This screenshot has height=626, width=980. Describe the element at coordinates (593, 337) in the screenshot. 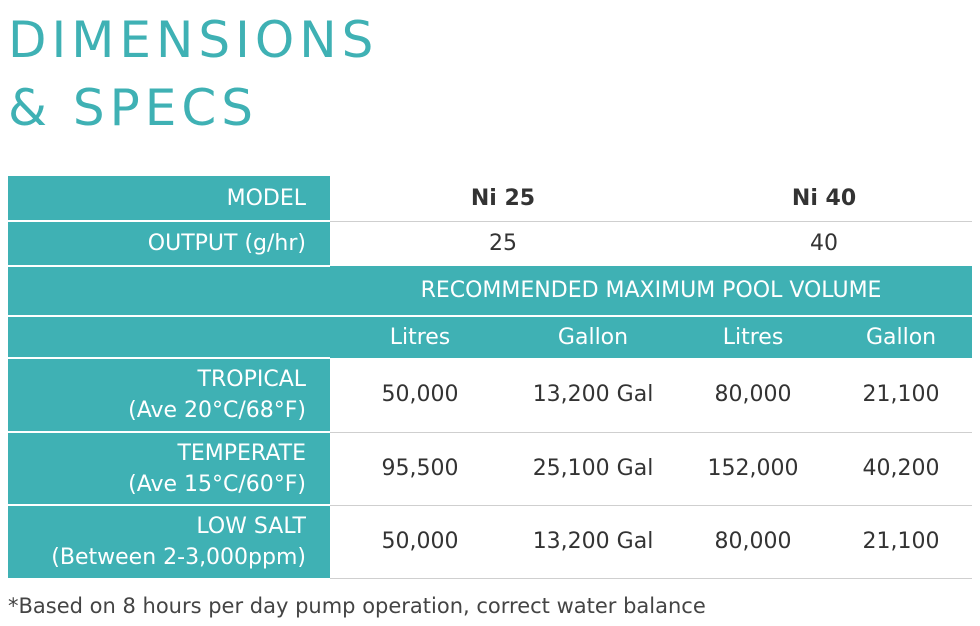

I see `unit-gallon-ni25: Gallon` at that location.